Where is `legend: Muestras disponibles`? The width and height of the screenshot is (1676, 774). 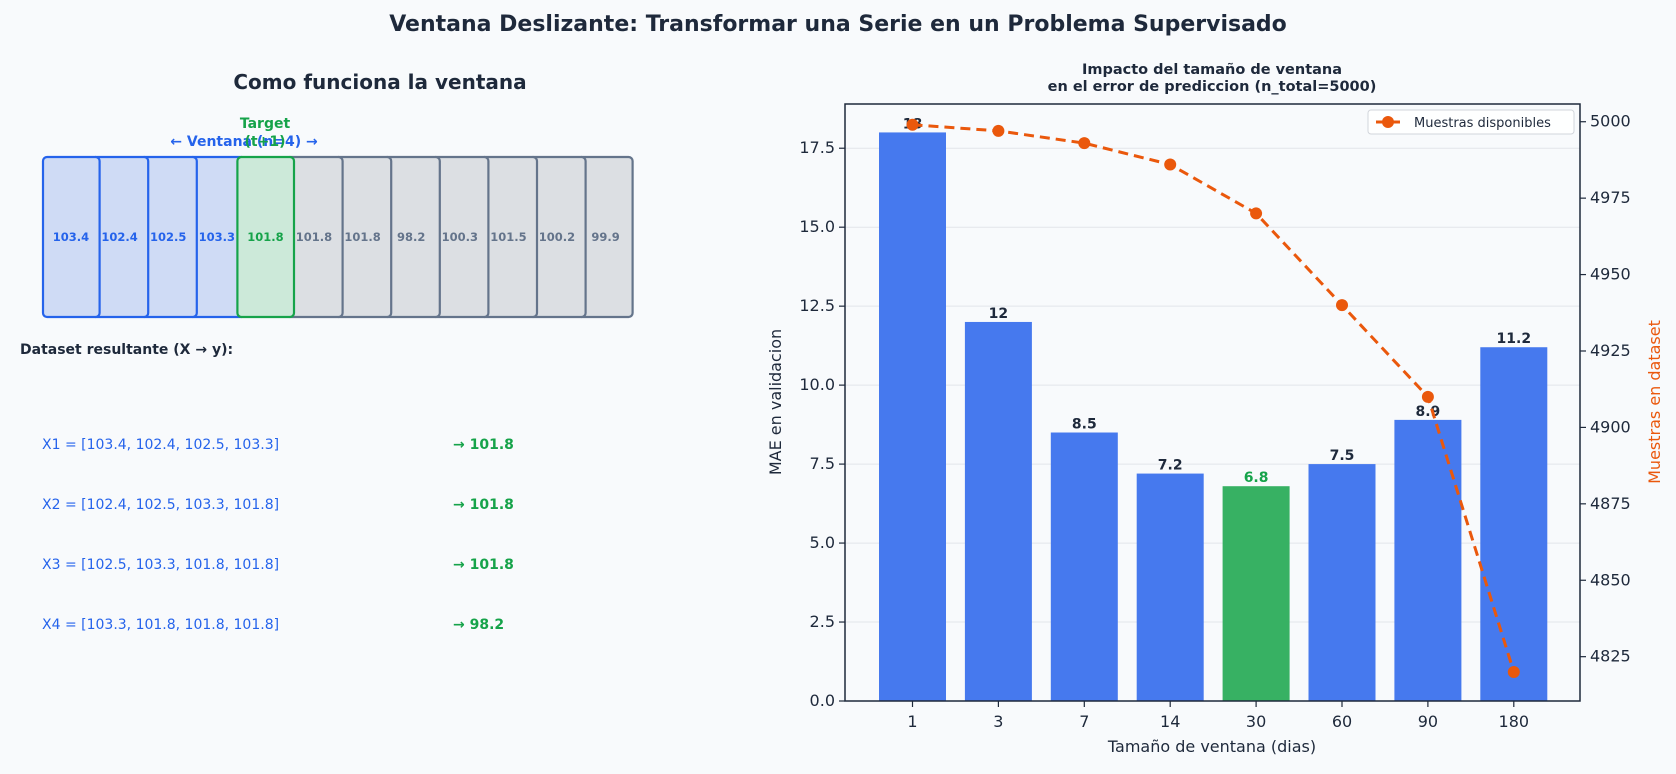 legend: Muestras disponibles is located at coordinates (1471, 122).